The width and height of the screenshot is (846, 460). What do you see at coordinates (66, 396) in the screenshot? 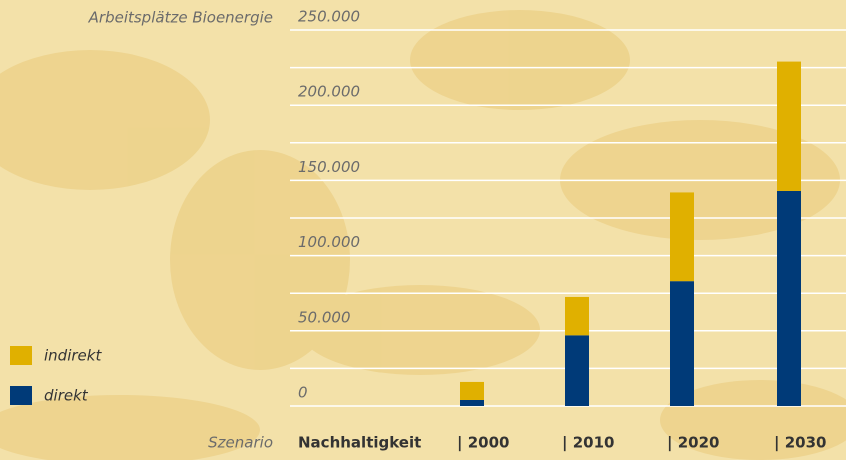
I see `legend-label: direkt` at bounding box center [66, 396].